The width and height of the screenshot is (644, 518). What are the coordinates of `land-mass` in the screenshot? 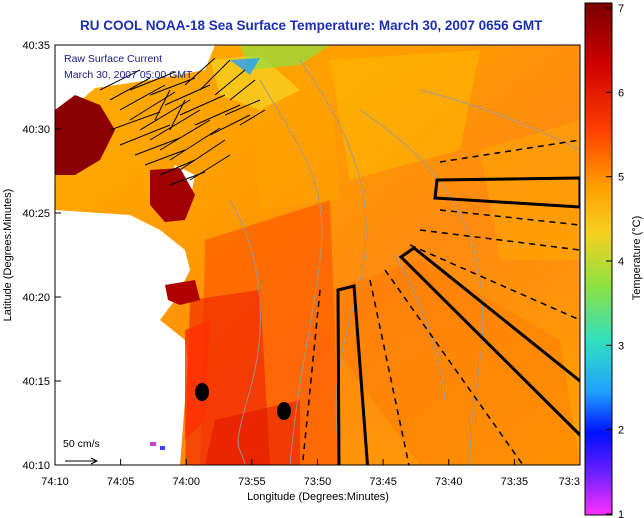 It's located at (135, 77).